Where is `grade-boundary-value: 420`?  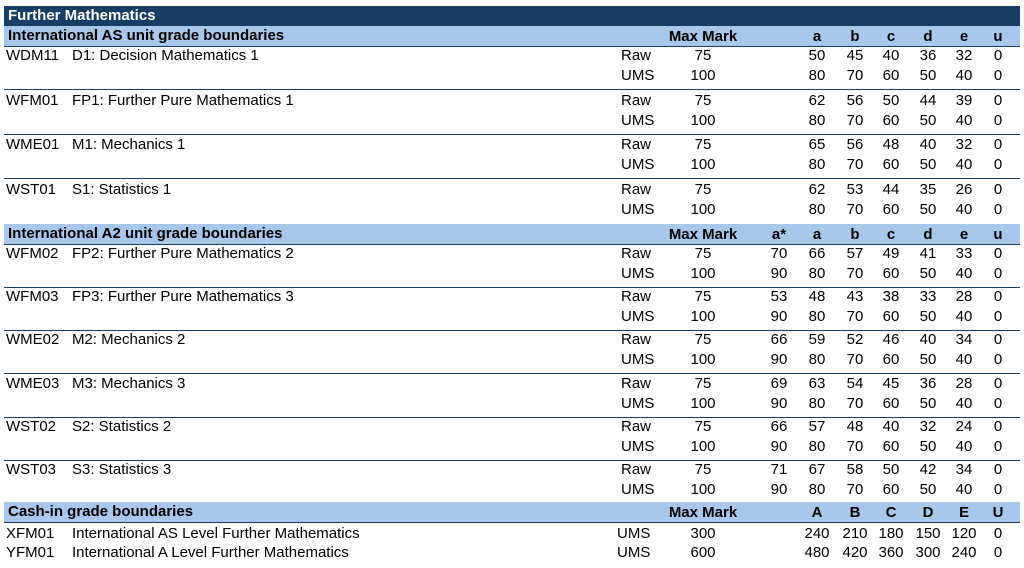
grade-boundary-value: 420 is located at coordinates (855, 552).